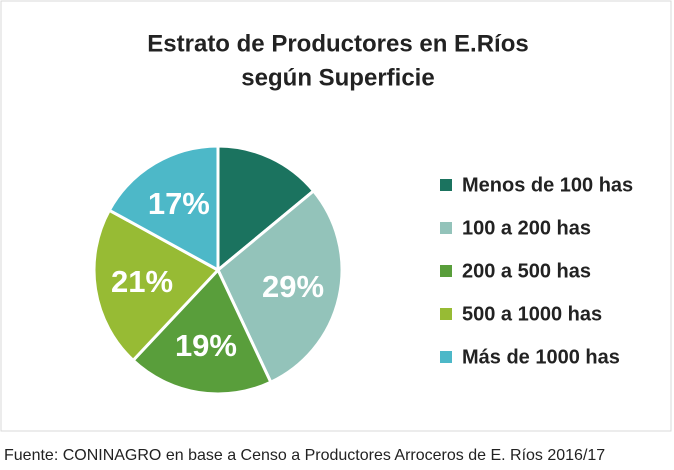 Image resolution: width=674 pixels, height=470 pixels. Describe the element at coordinates (532, 314) in the screenshot. I see `legend-label: 500 a 1000 has` at that location.